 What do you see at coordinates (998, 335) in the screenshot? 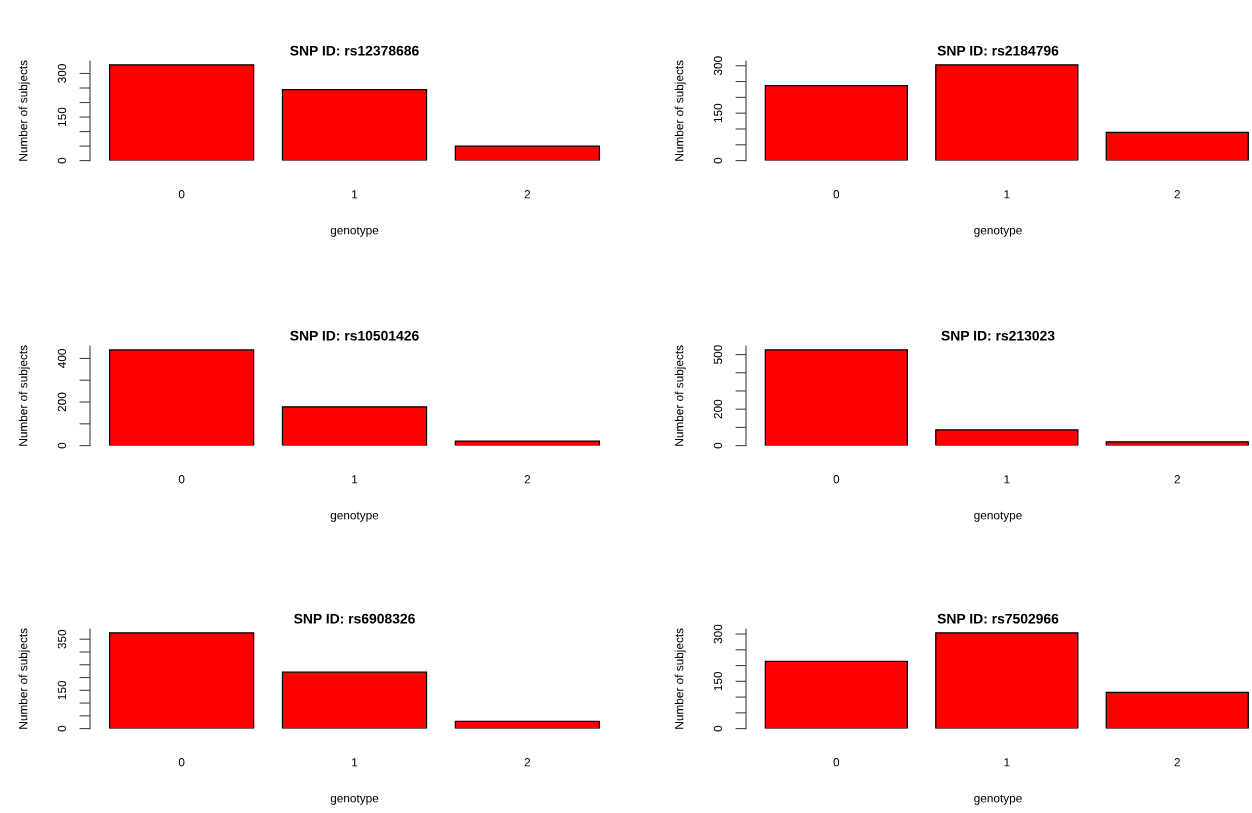
I see `chart-title: SNP ID: rs213023` at bounding box center [998, 335].